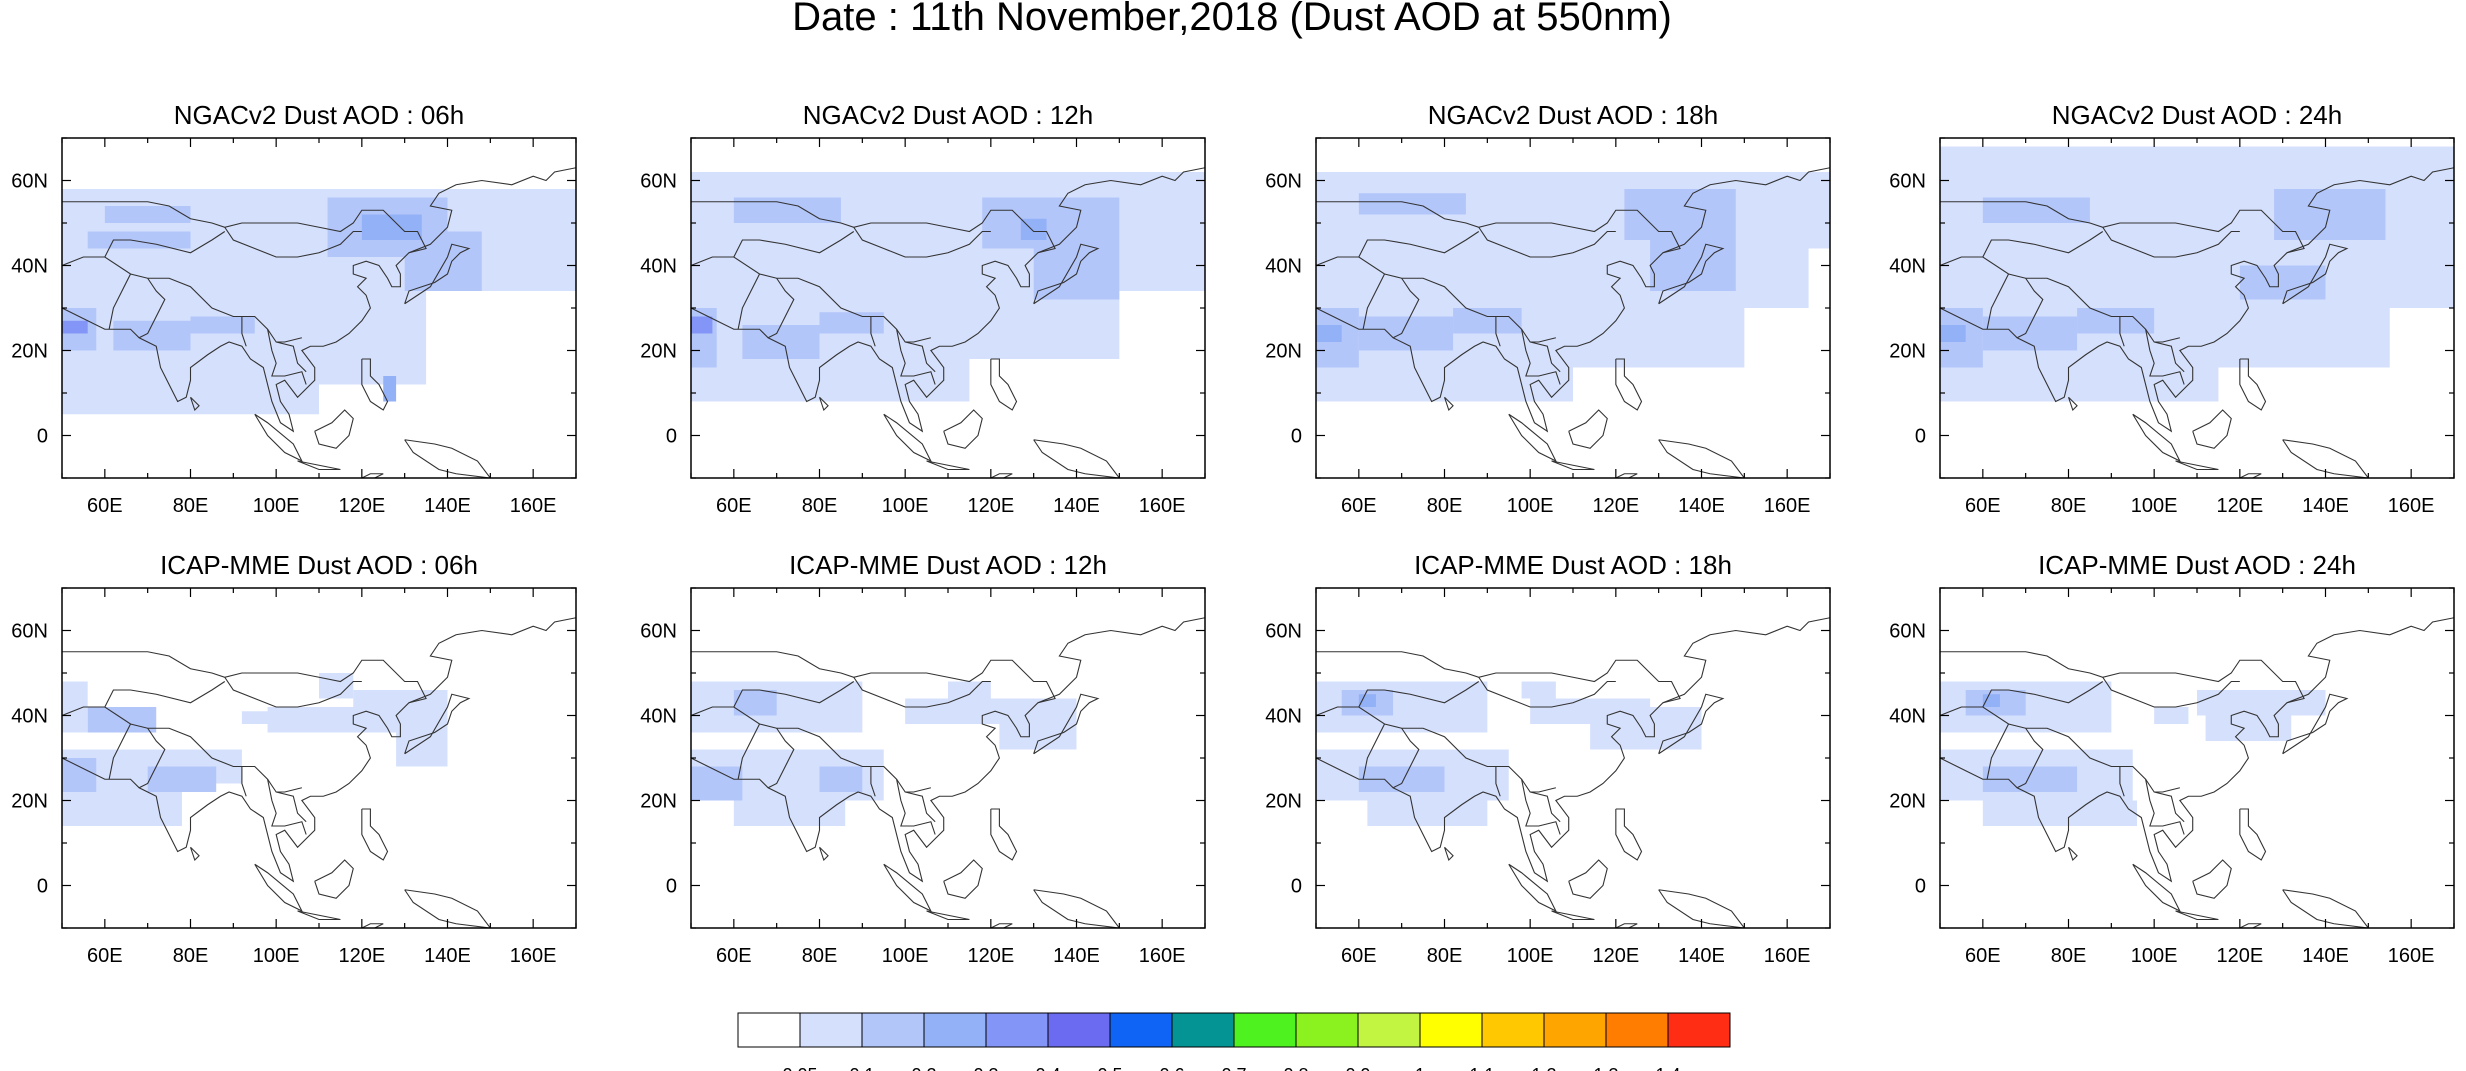  What do you see at coordinates (1357, 1068) in the screenshot?
I see `colorbar-label: 0.9` at bounding box center [1357, 1068].